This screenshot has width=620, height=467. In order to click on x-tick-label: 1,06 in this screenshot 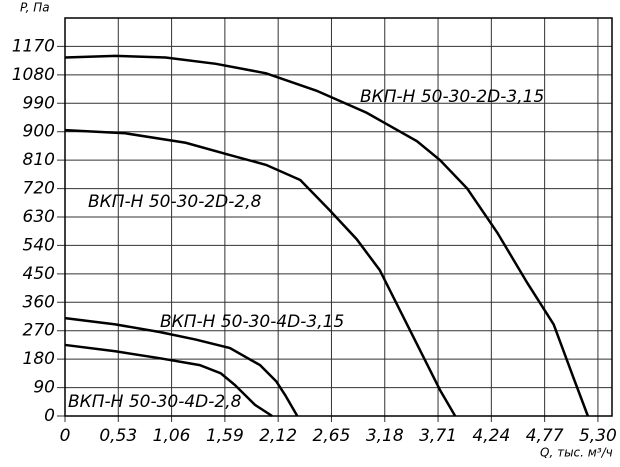, I will do `click(172, 436)`.